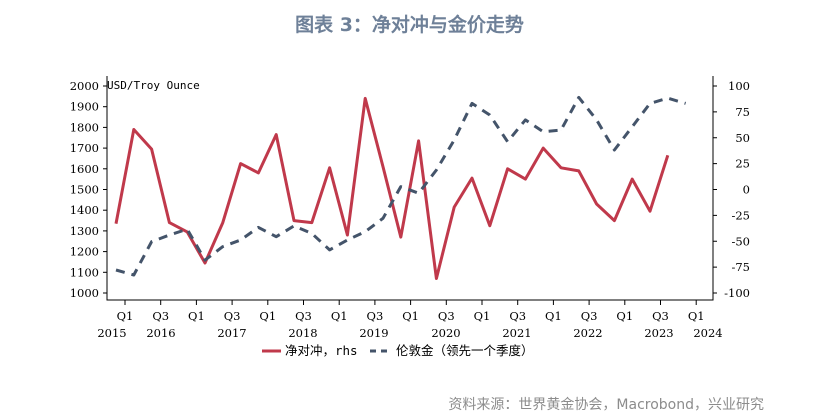  Describe the element at coordinates (153, 85) in the screenshot. I see `left-axis-label: USD/Troy Ounce` at that location.